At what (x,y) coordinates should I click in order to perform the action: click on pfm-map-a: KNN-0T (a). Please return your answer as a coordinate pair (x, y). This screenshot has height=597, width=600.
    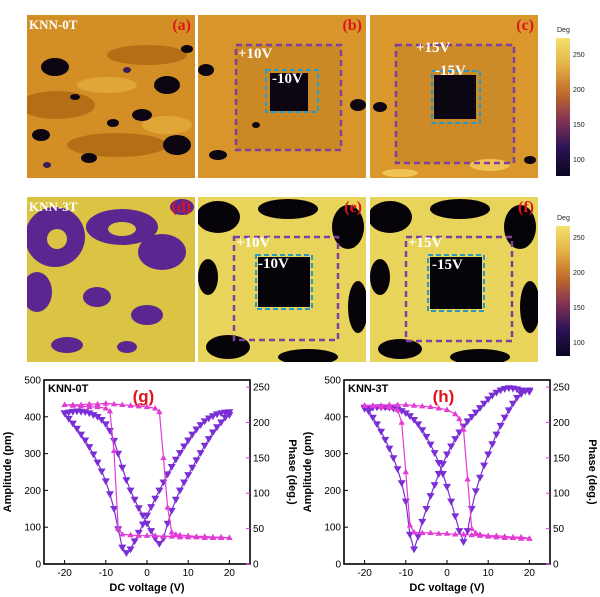
    Looking at the image, I should click on (111, 96).